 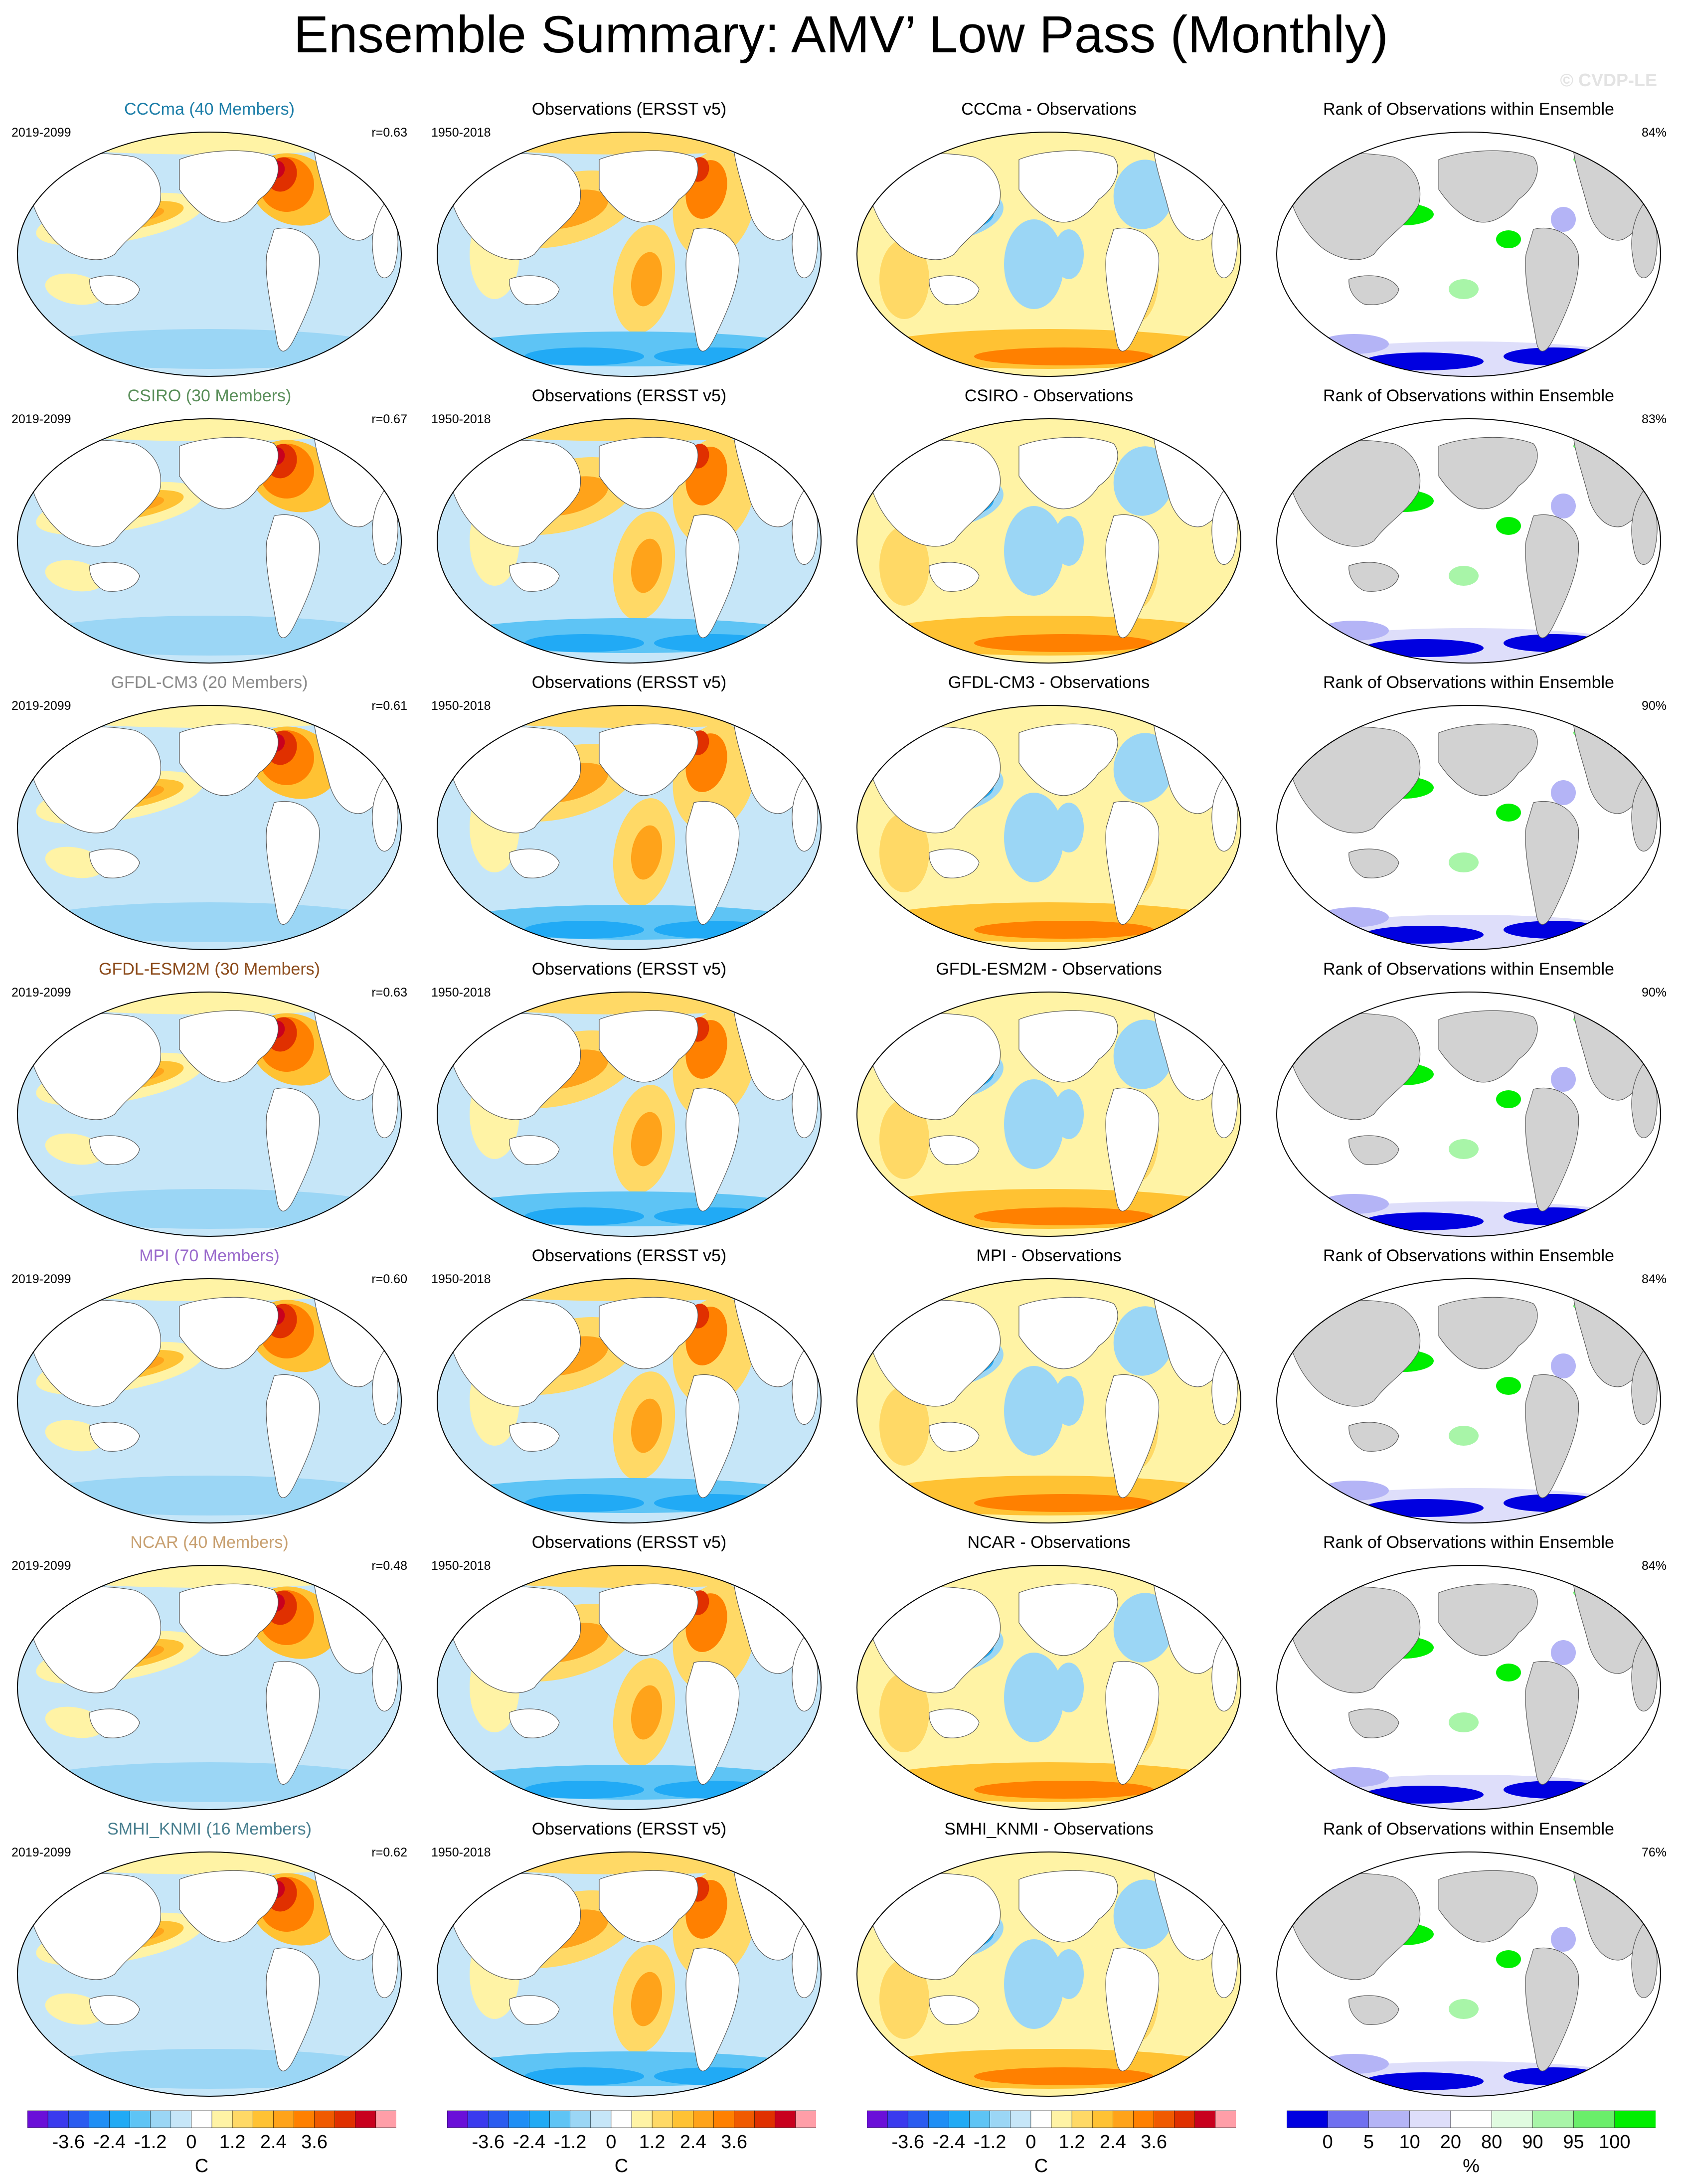 I want to click on observations-period-label: 1950-2018, so click(x=461, y=1566).